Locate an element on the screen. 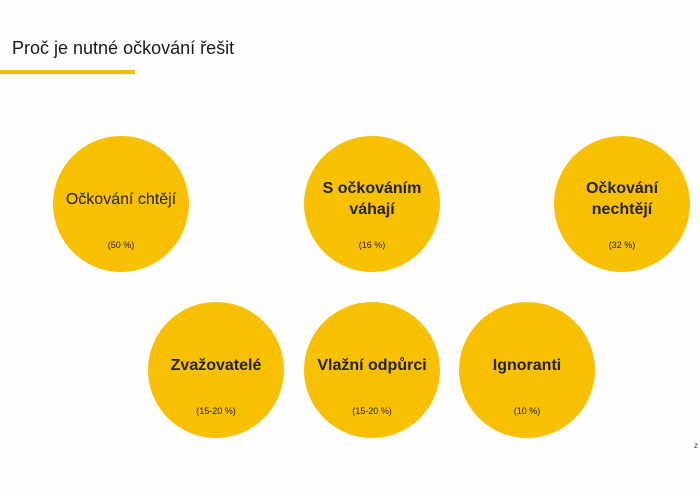 The width and height of the screenshot is (700, 492). circle: Očkování chtějí (50 %) is located at coordinates (121, 204).